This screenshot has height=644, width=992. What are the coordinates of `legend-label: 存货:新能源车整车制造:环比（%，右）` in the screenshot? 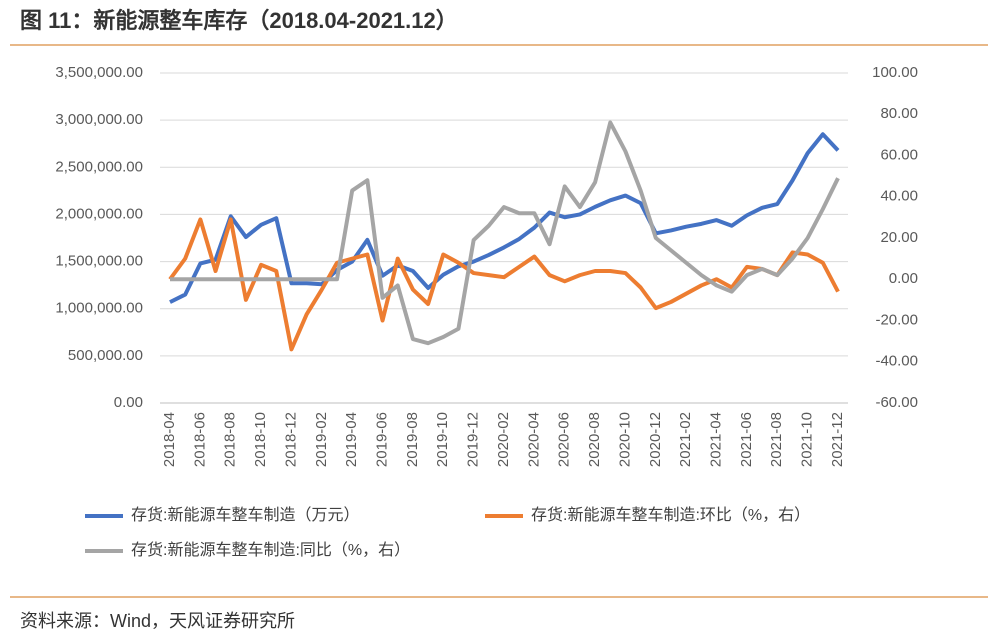 It's located at (670, 515).